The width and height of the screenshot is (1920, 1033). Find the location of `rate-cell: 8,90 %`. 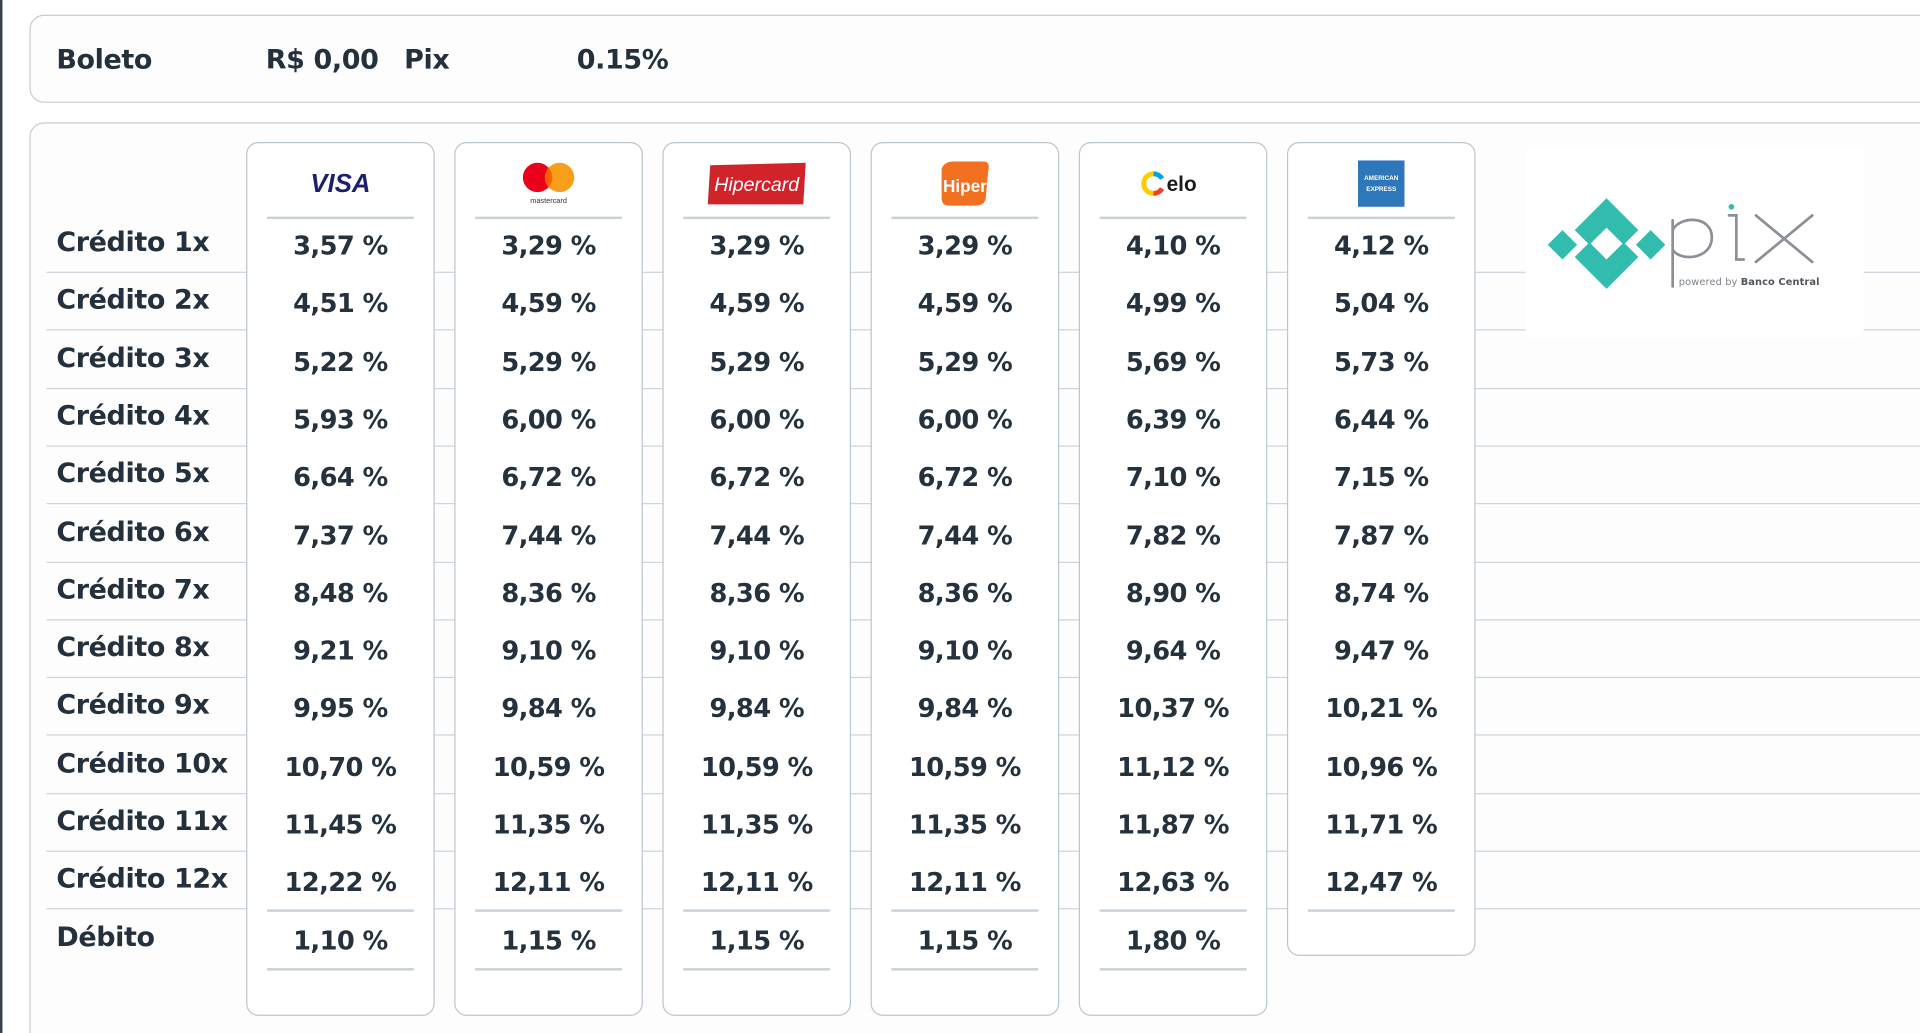

rate-cell: 8,90 % is located at coordinates (1173, 593).